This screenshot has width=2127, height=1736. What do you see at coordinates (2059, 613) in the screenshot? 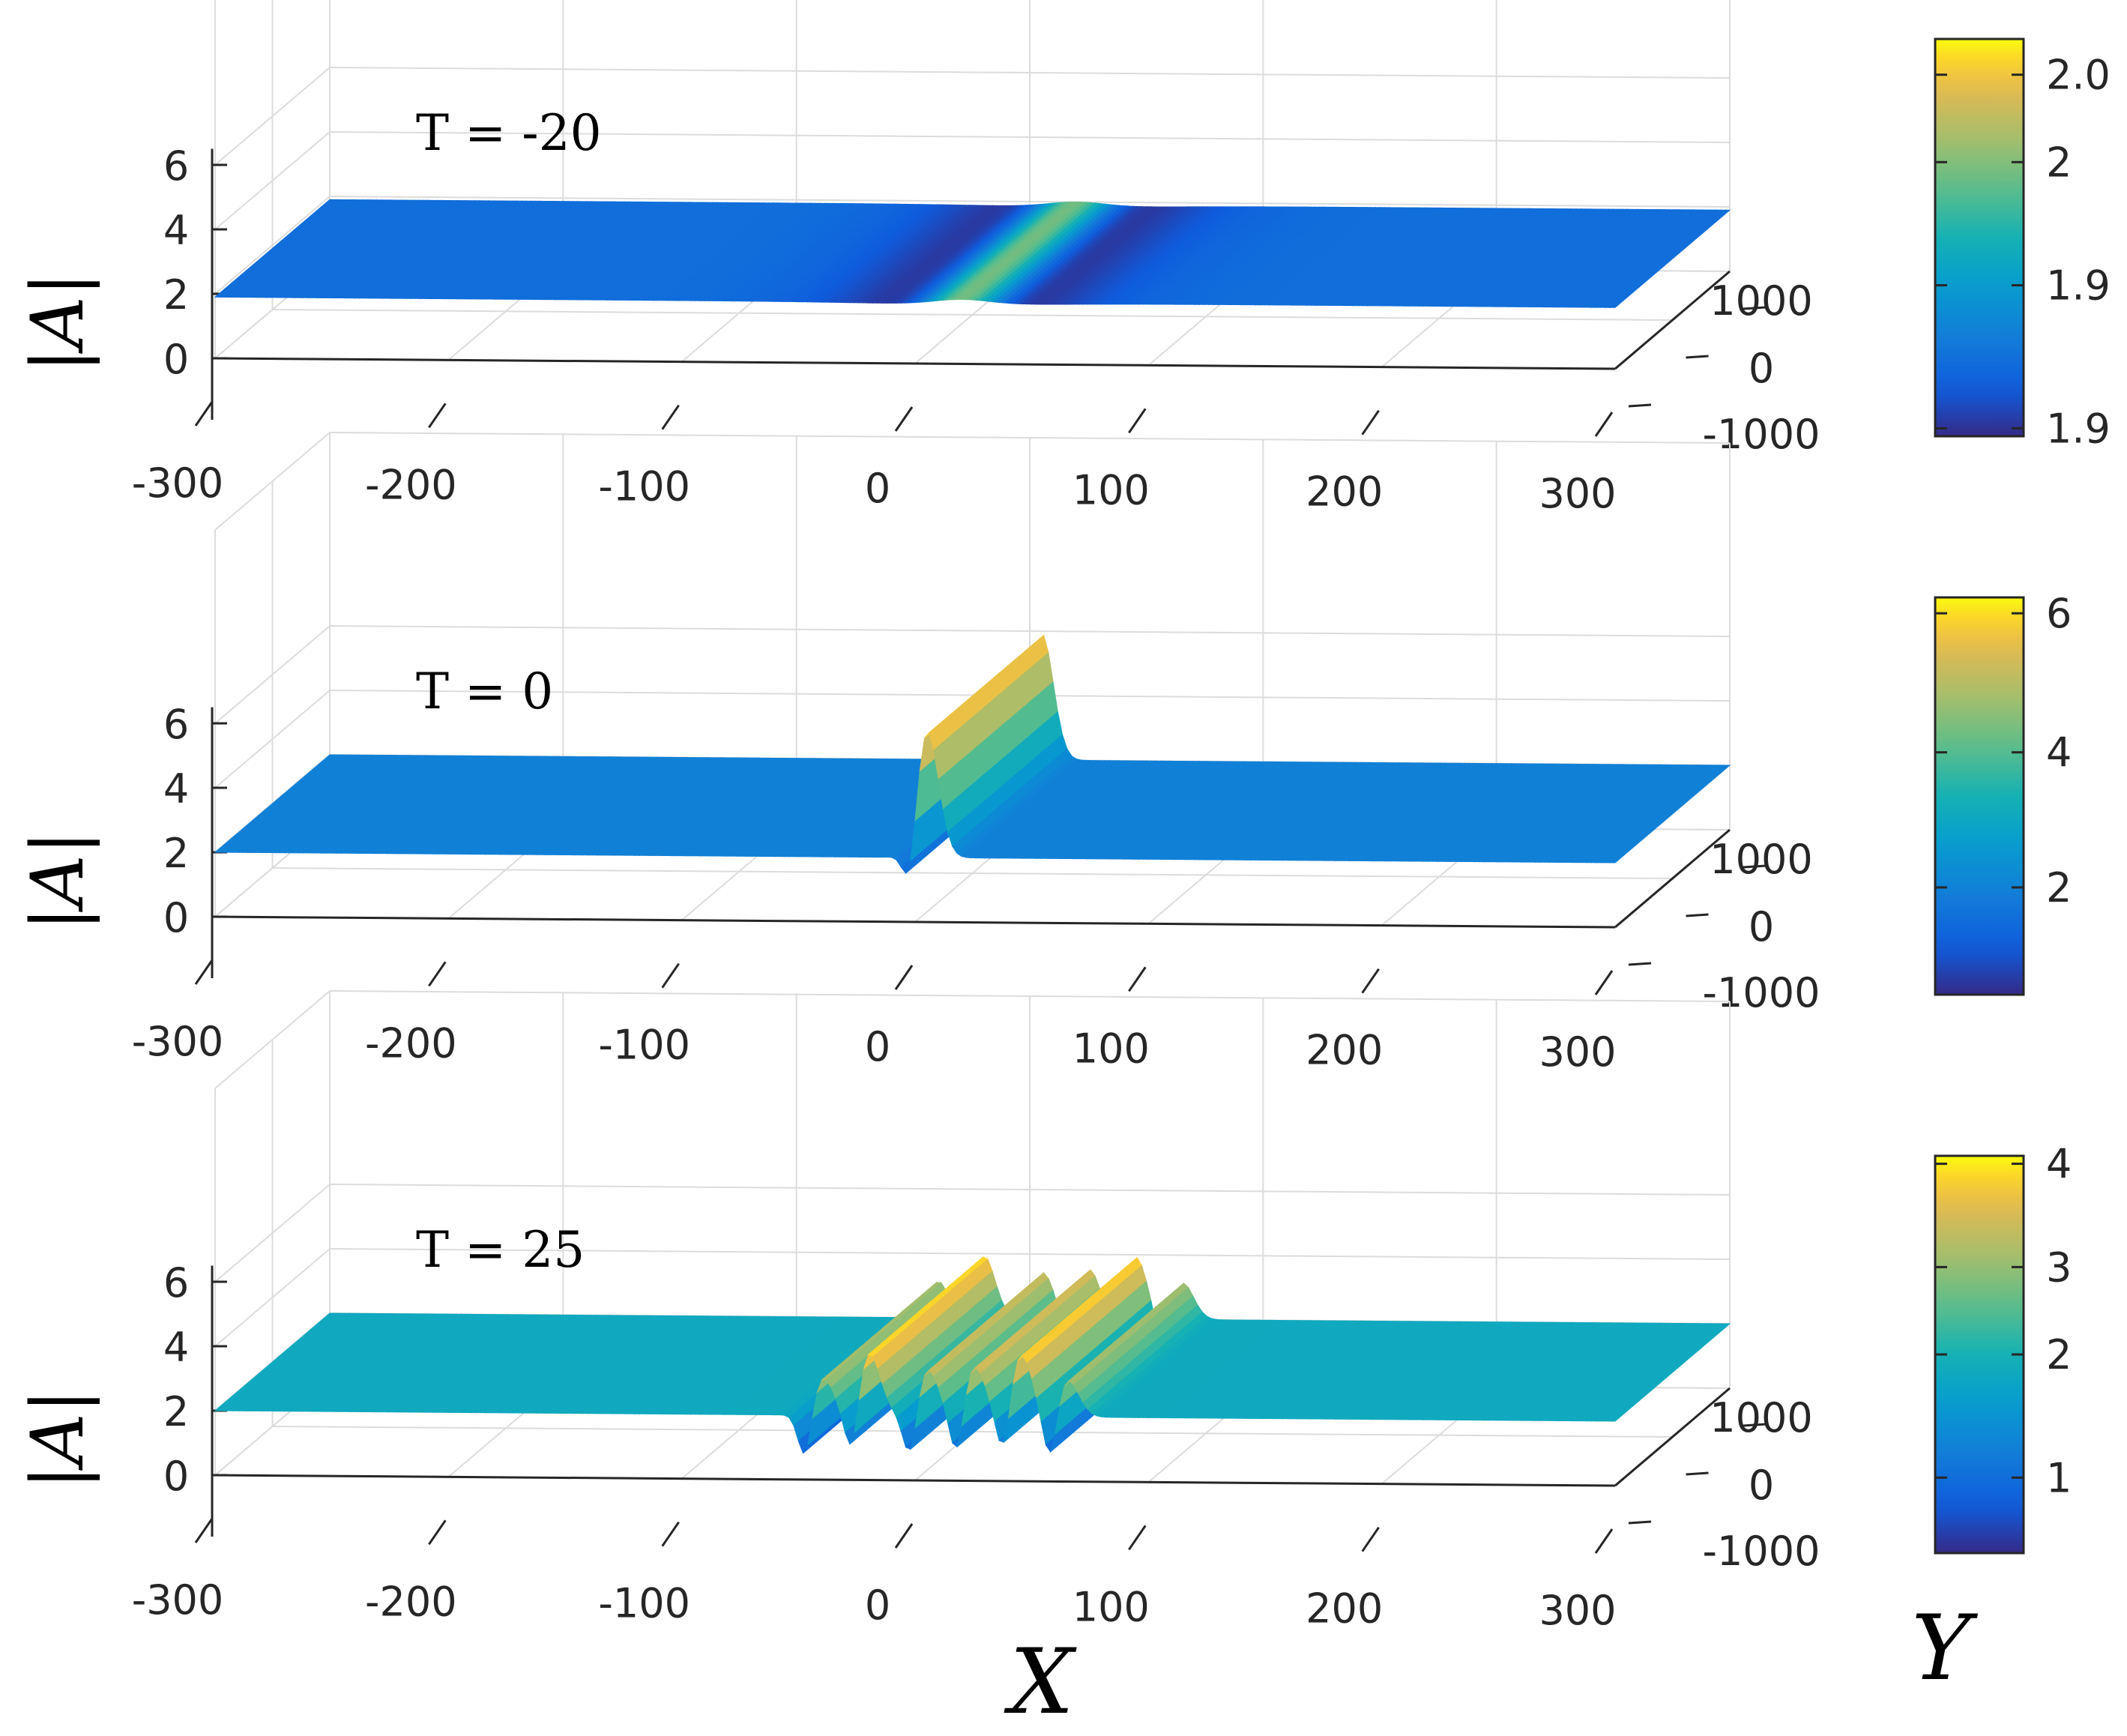
I see `colorbar-tick-label: 6` at bounding box center [2059, 613].